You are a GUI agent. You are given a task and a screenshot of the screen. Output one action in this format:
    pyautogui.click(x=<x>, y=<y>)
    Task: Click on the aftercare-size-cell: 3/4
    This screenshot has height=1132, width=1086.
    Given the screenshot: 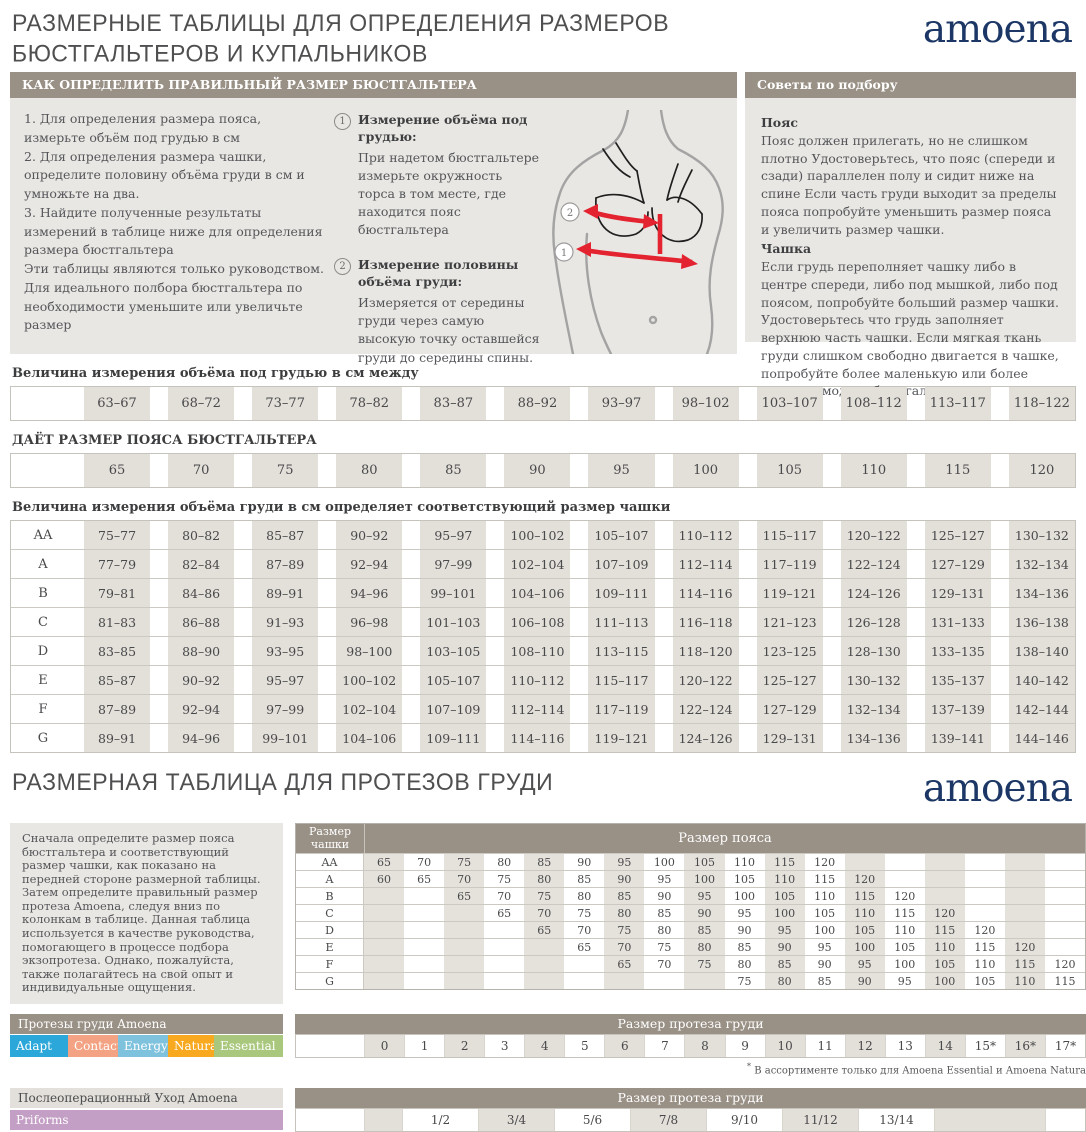 What is the action you would take?
    pyautogui.click(x=516, y=1120)
    